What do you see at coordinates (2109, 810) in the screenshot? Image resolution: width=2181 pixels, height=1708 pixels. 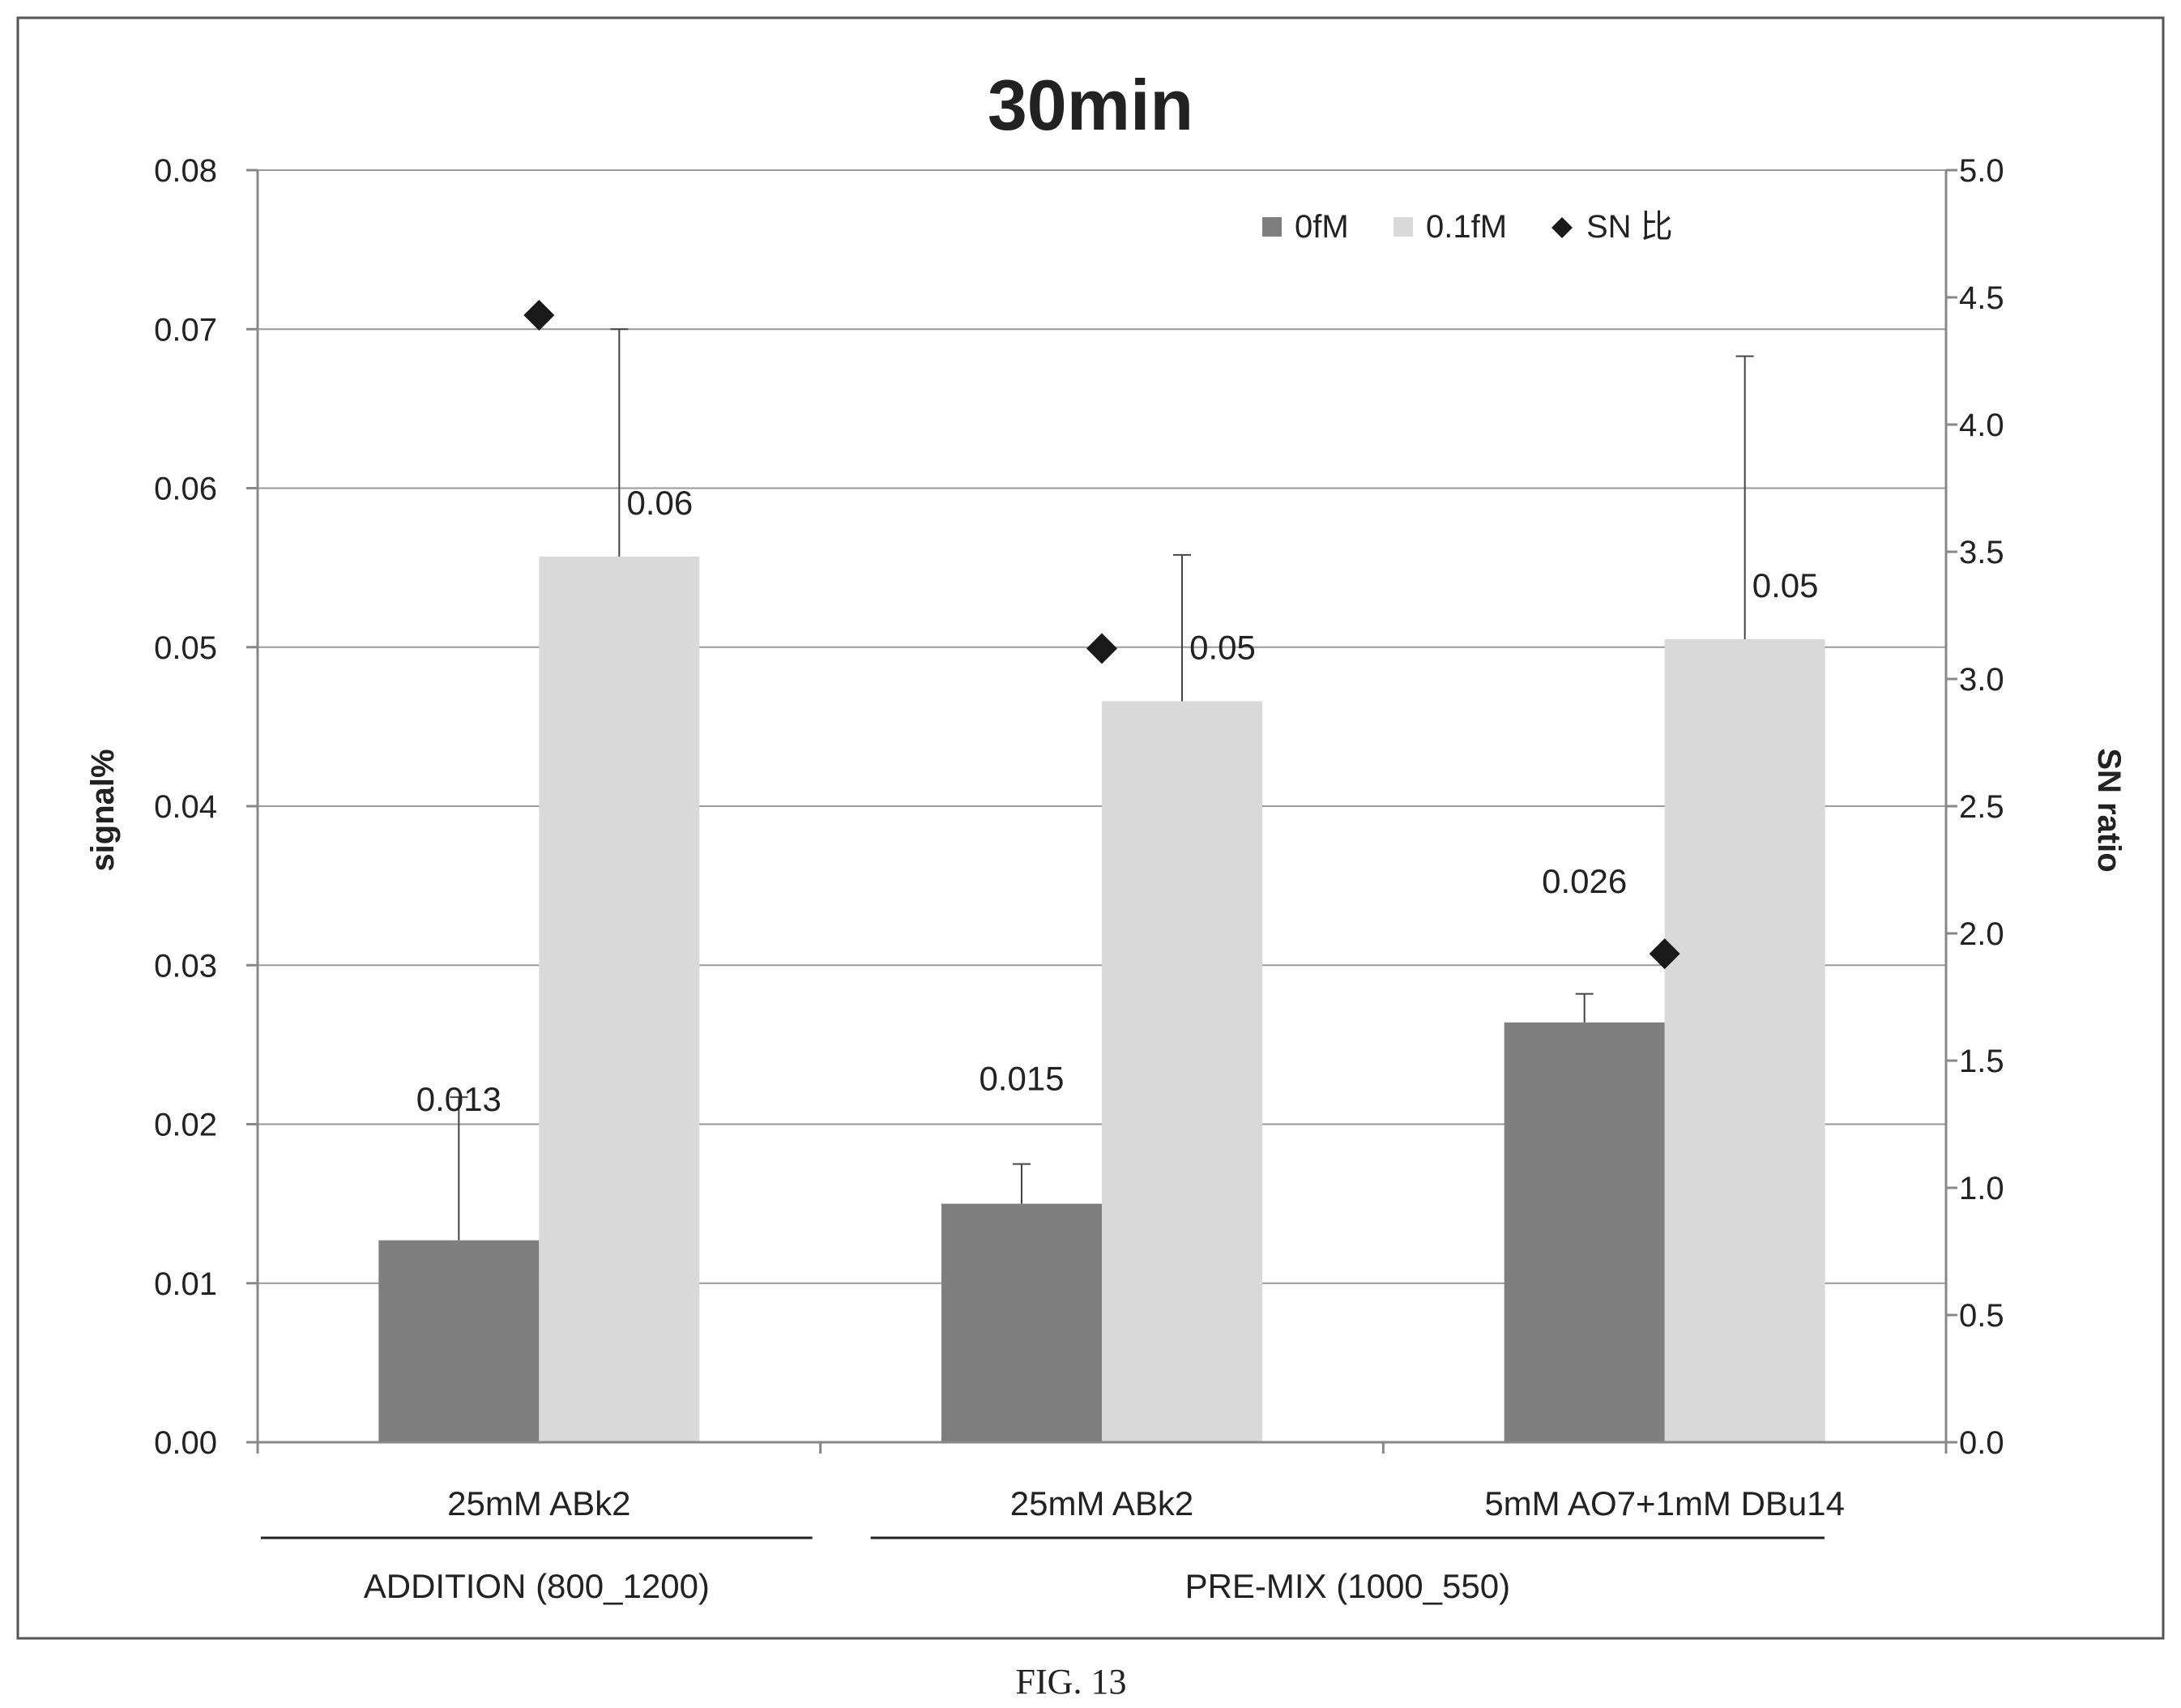 I see `y2-axis-label: SN ratio` at bounding box center [2109, 810].